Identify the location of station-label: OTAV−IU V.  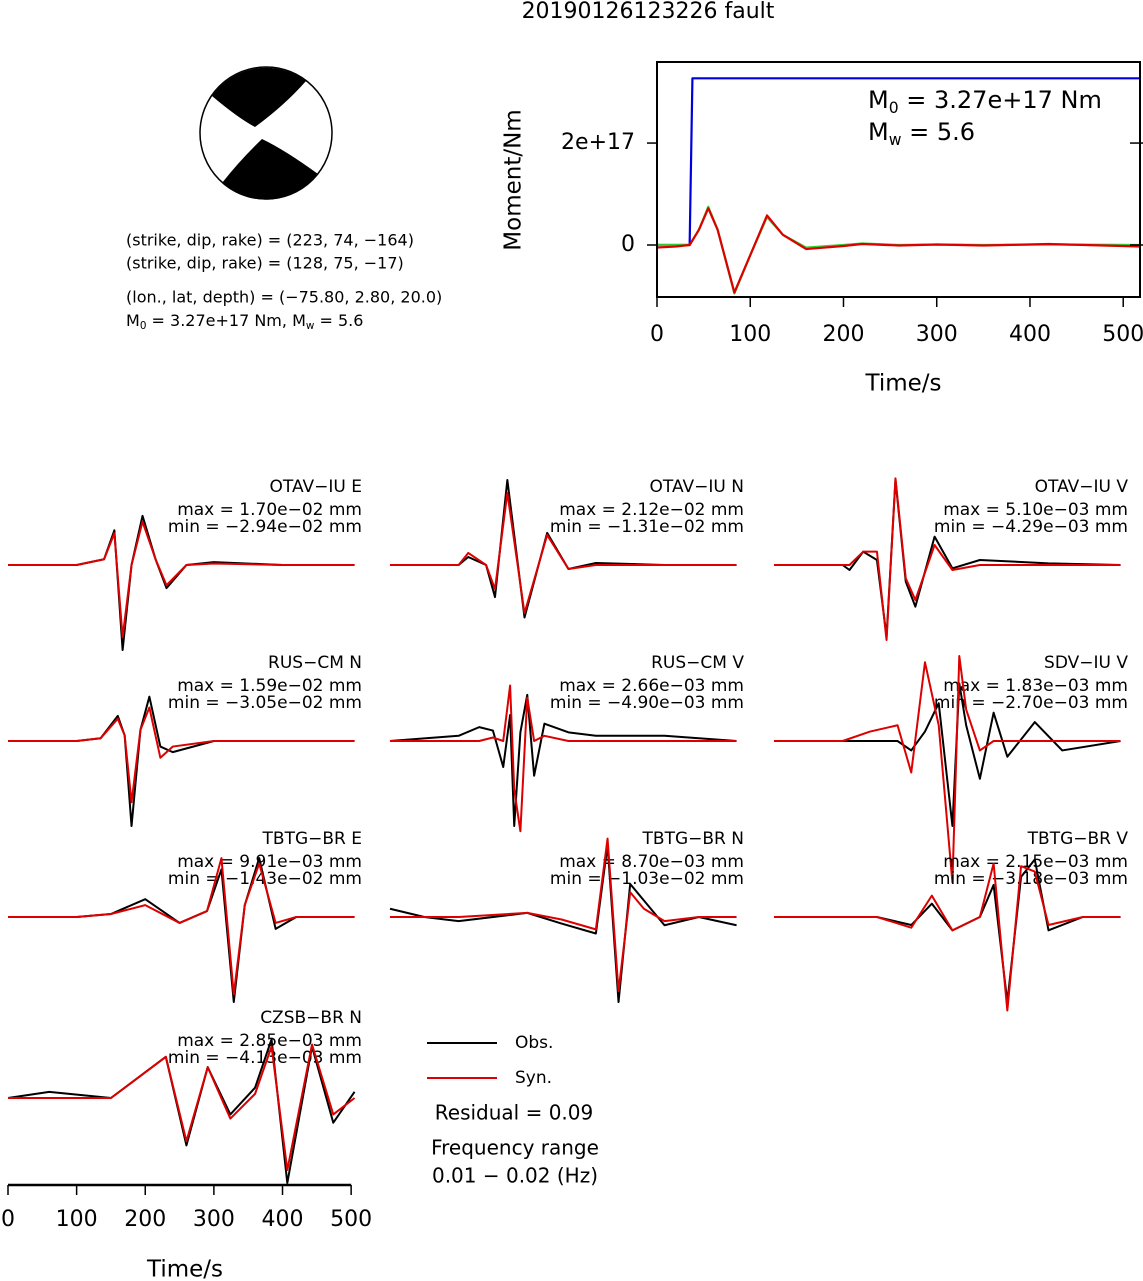
(1082, 487).